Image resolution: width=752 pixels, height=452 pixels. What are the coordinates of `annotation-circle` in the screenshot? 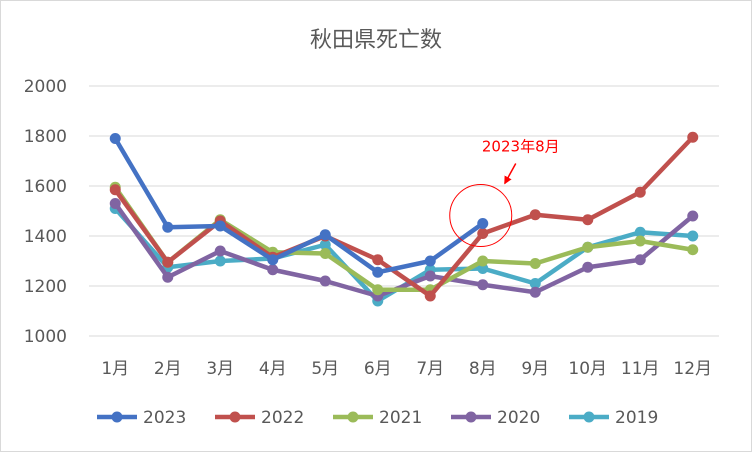 It's located at (481, 215).